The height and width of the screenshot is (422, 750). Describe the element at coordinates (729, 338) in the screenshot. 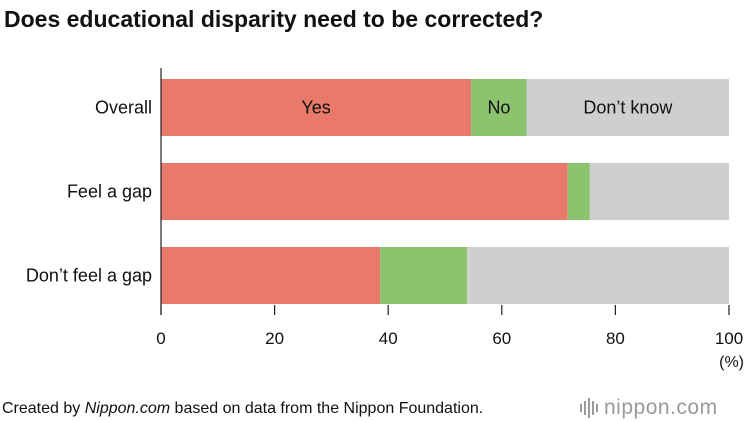

I see `x-tick-label-100: 100` at that location.